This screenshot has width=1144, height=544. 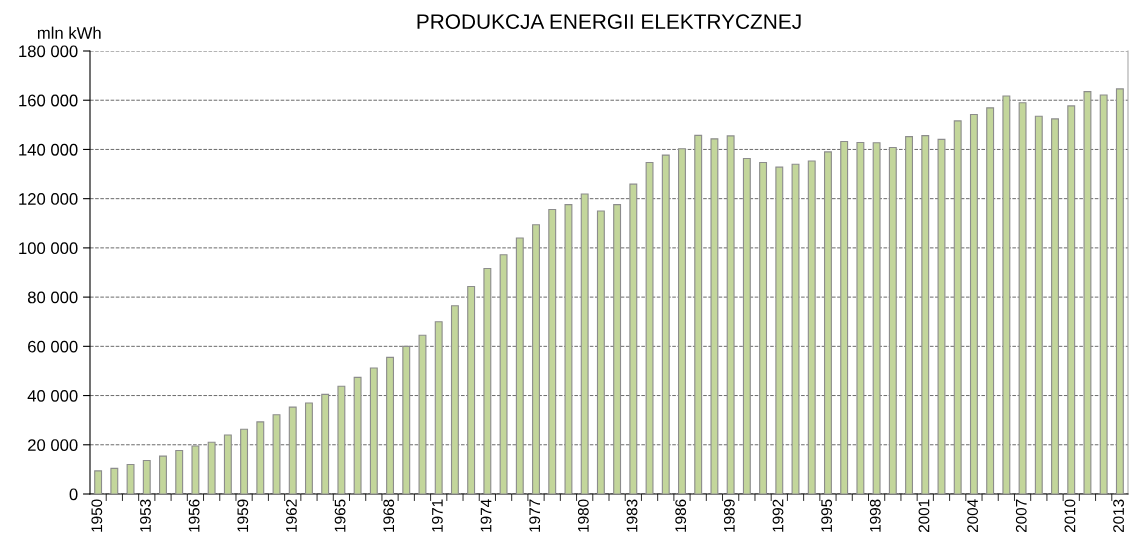 What do you see at coordinates (48, 100) in the screenshot?
I see `y-tick-label: 160 000` at bounding box center [48, 100].